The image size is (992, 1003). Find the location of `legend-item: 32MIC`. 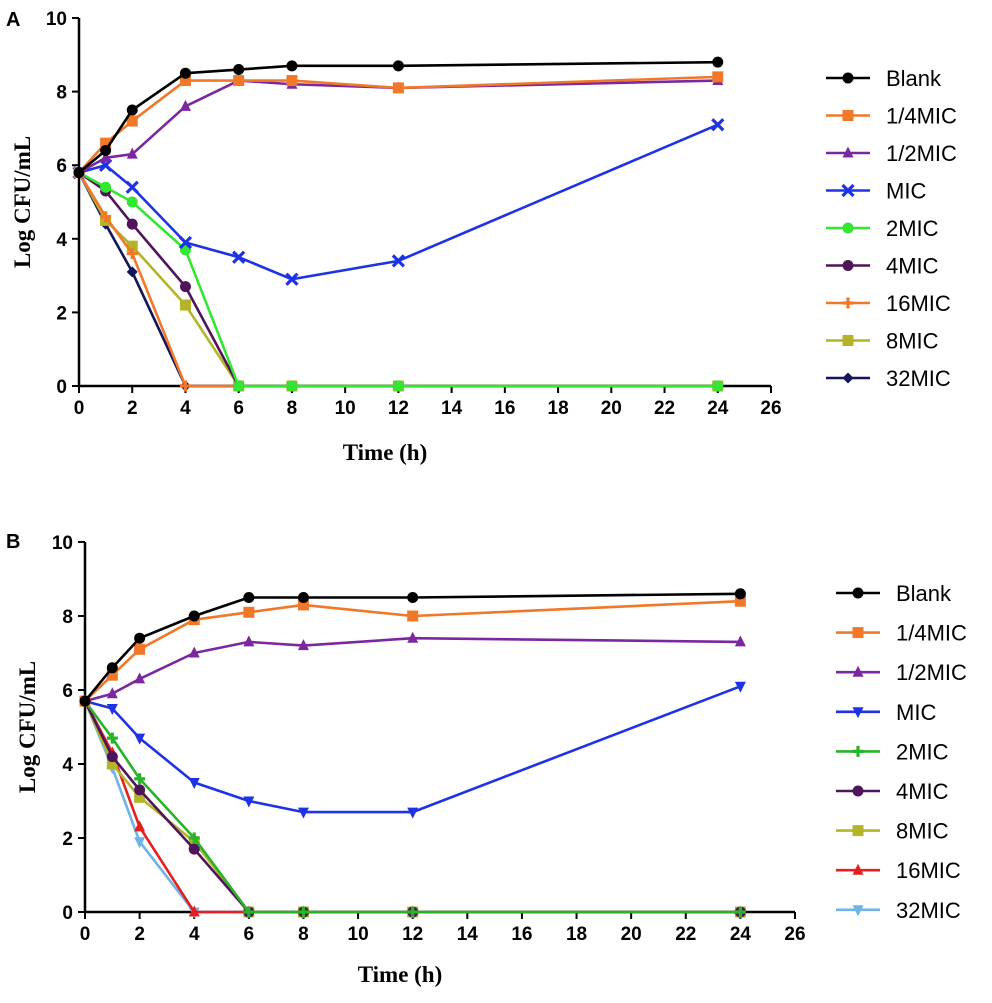

legend-item: 32MIC is located at coordinates (898, 910).